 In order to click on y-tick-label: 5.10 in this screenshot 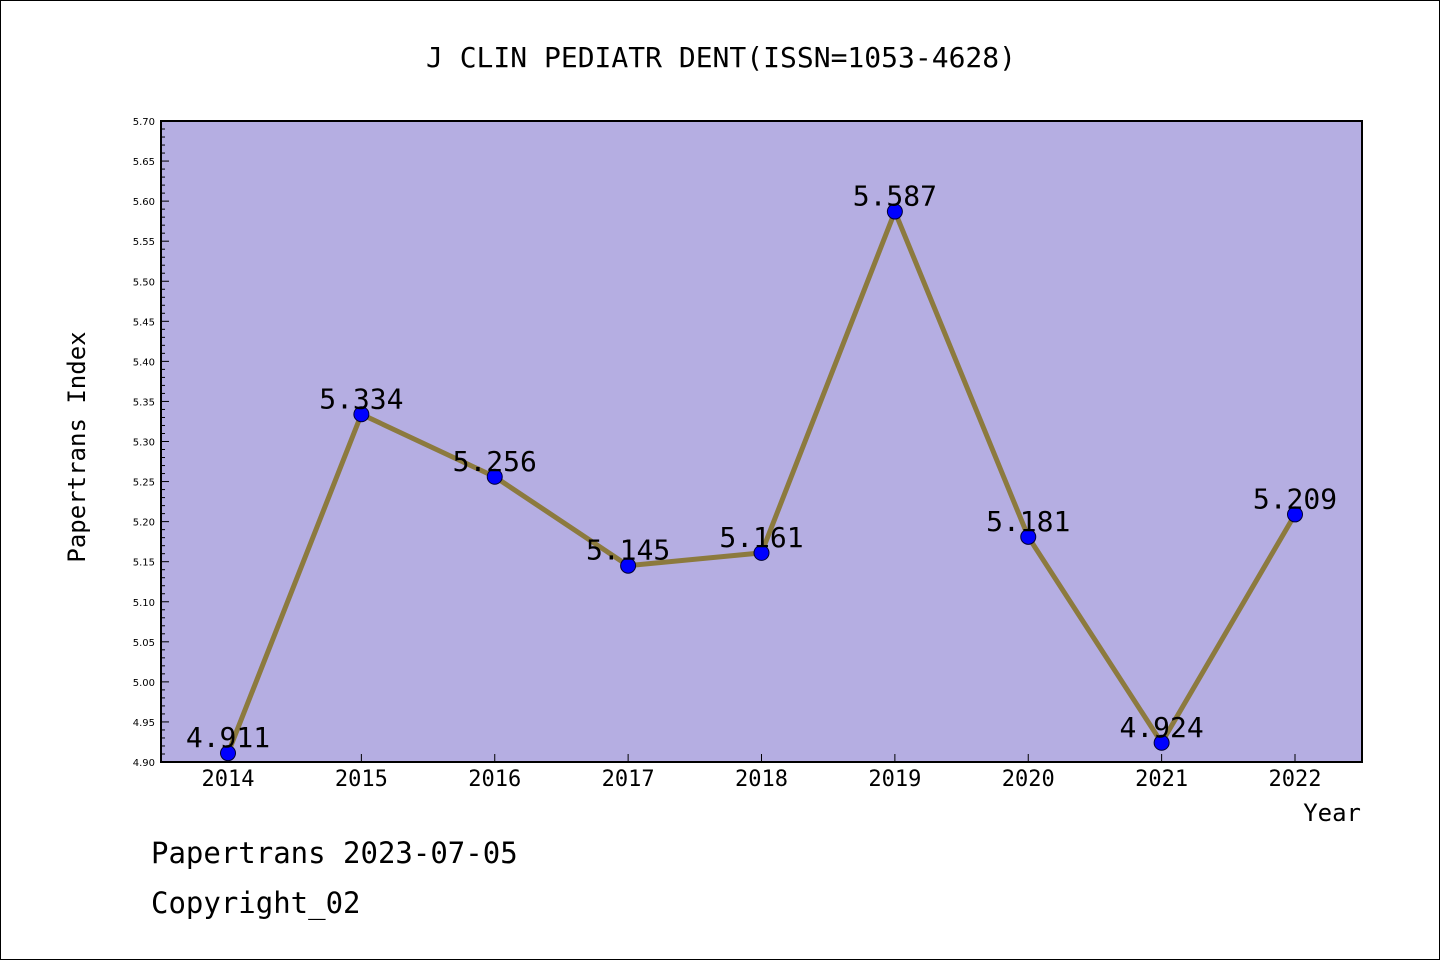, I will do `click(144, 603)`.